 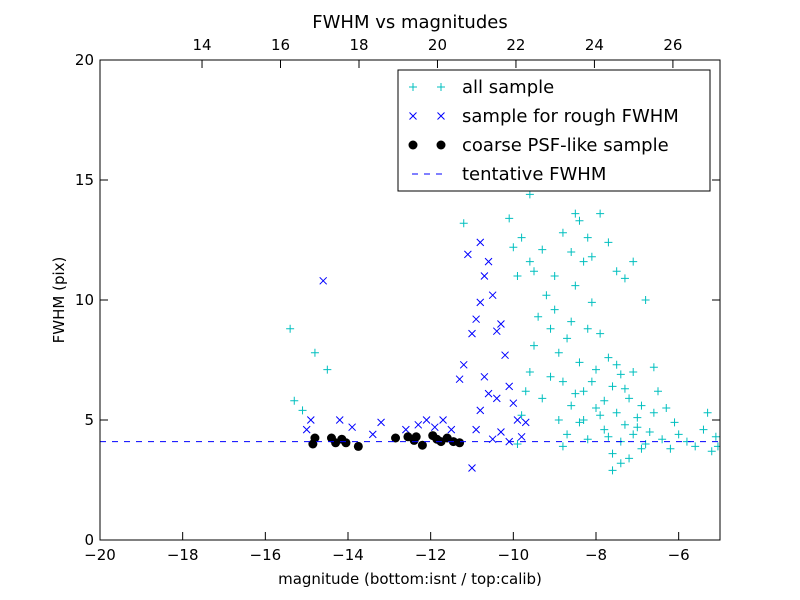 What do you see at coordinates (570, 116) in the screenshot?
I see `legend-label: sample for rough FWHM` at bounding box center [570, 116].